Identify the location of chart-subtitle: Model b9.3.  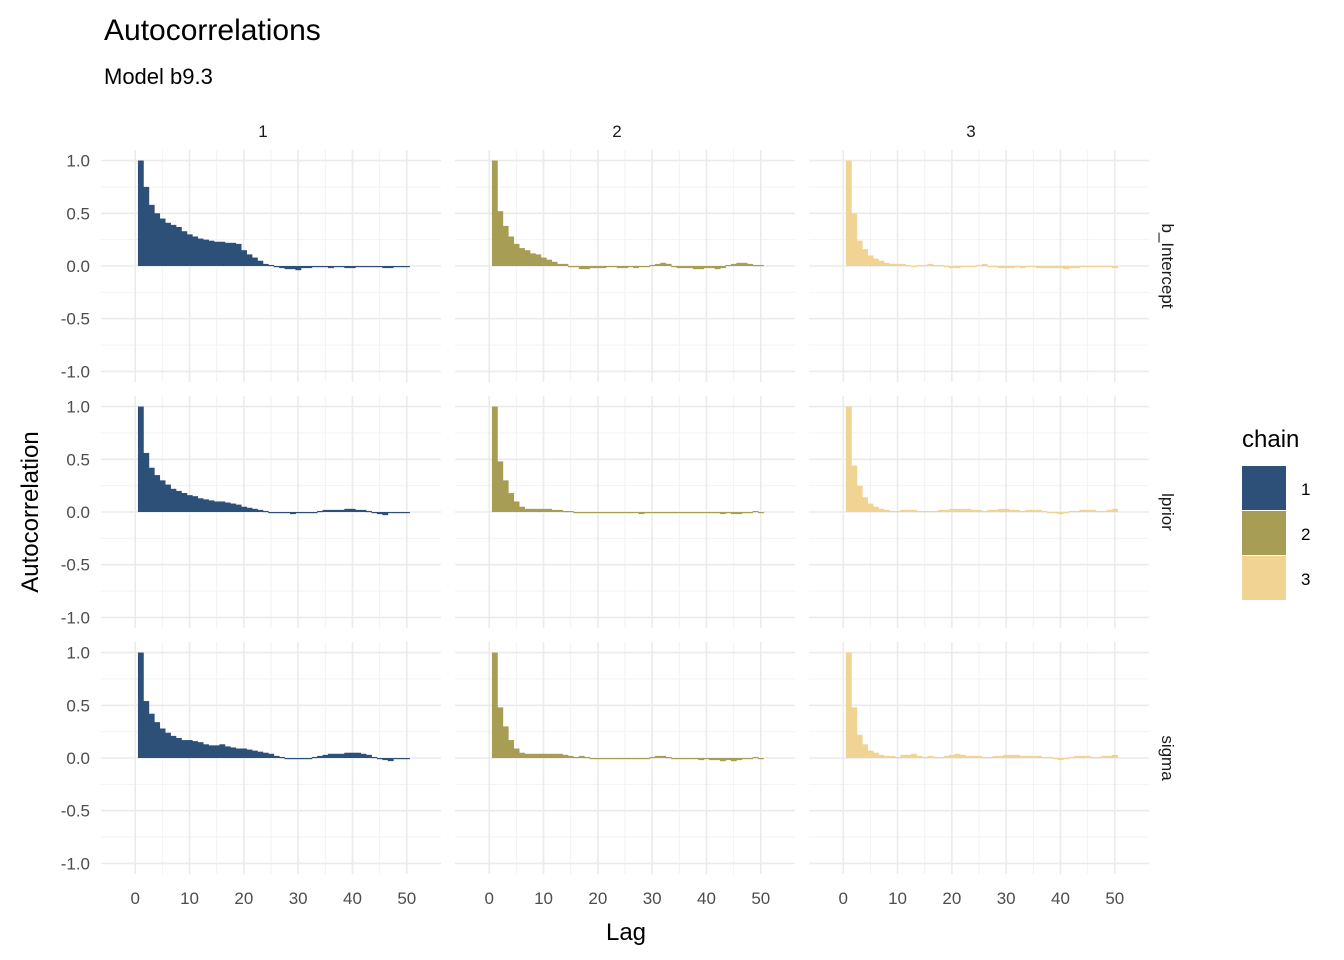
(158, 76).